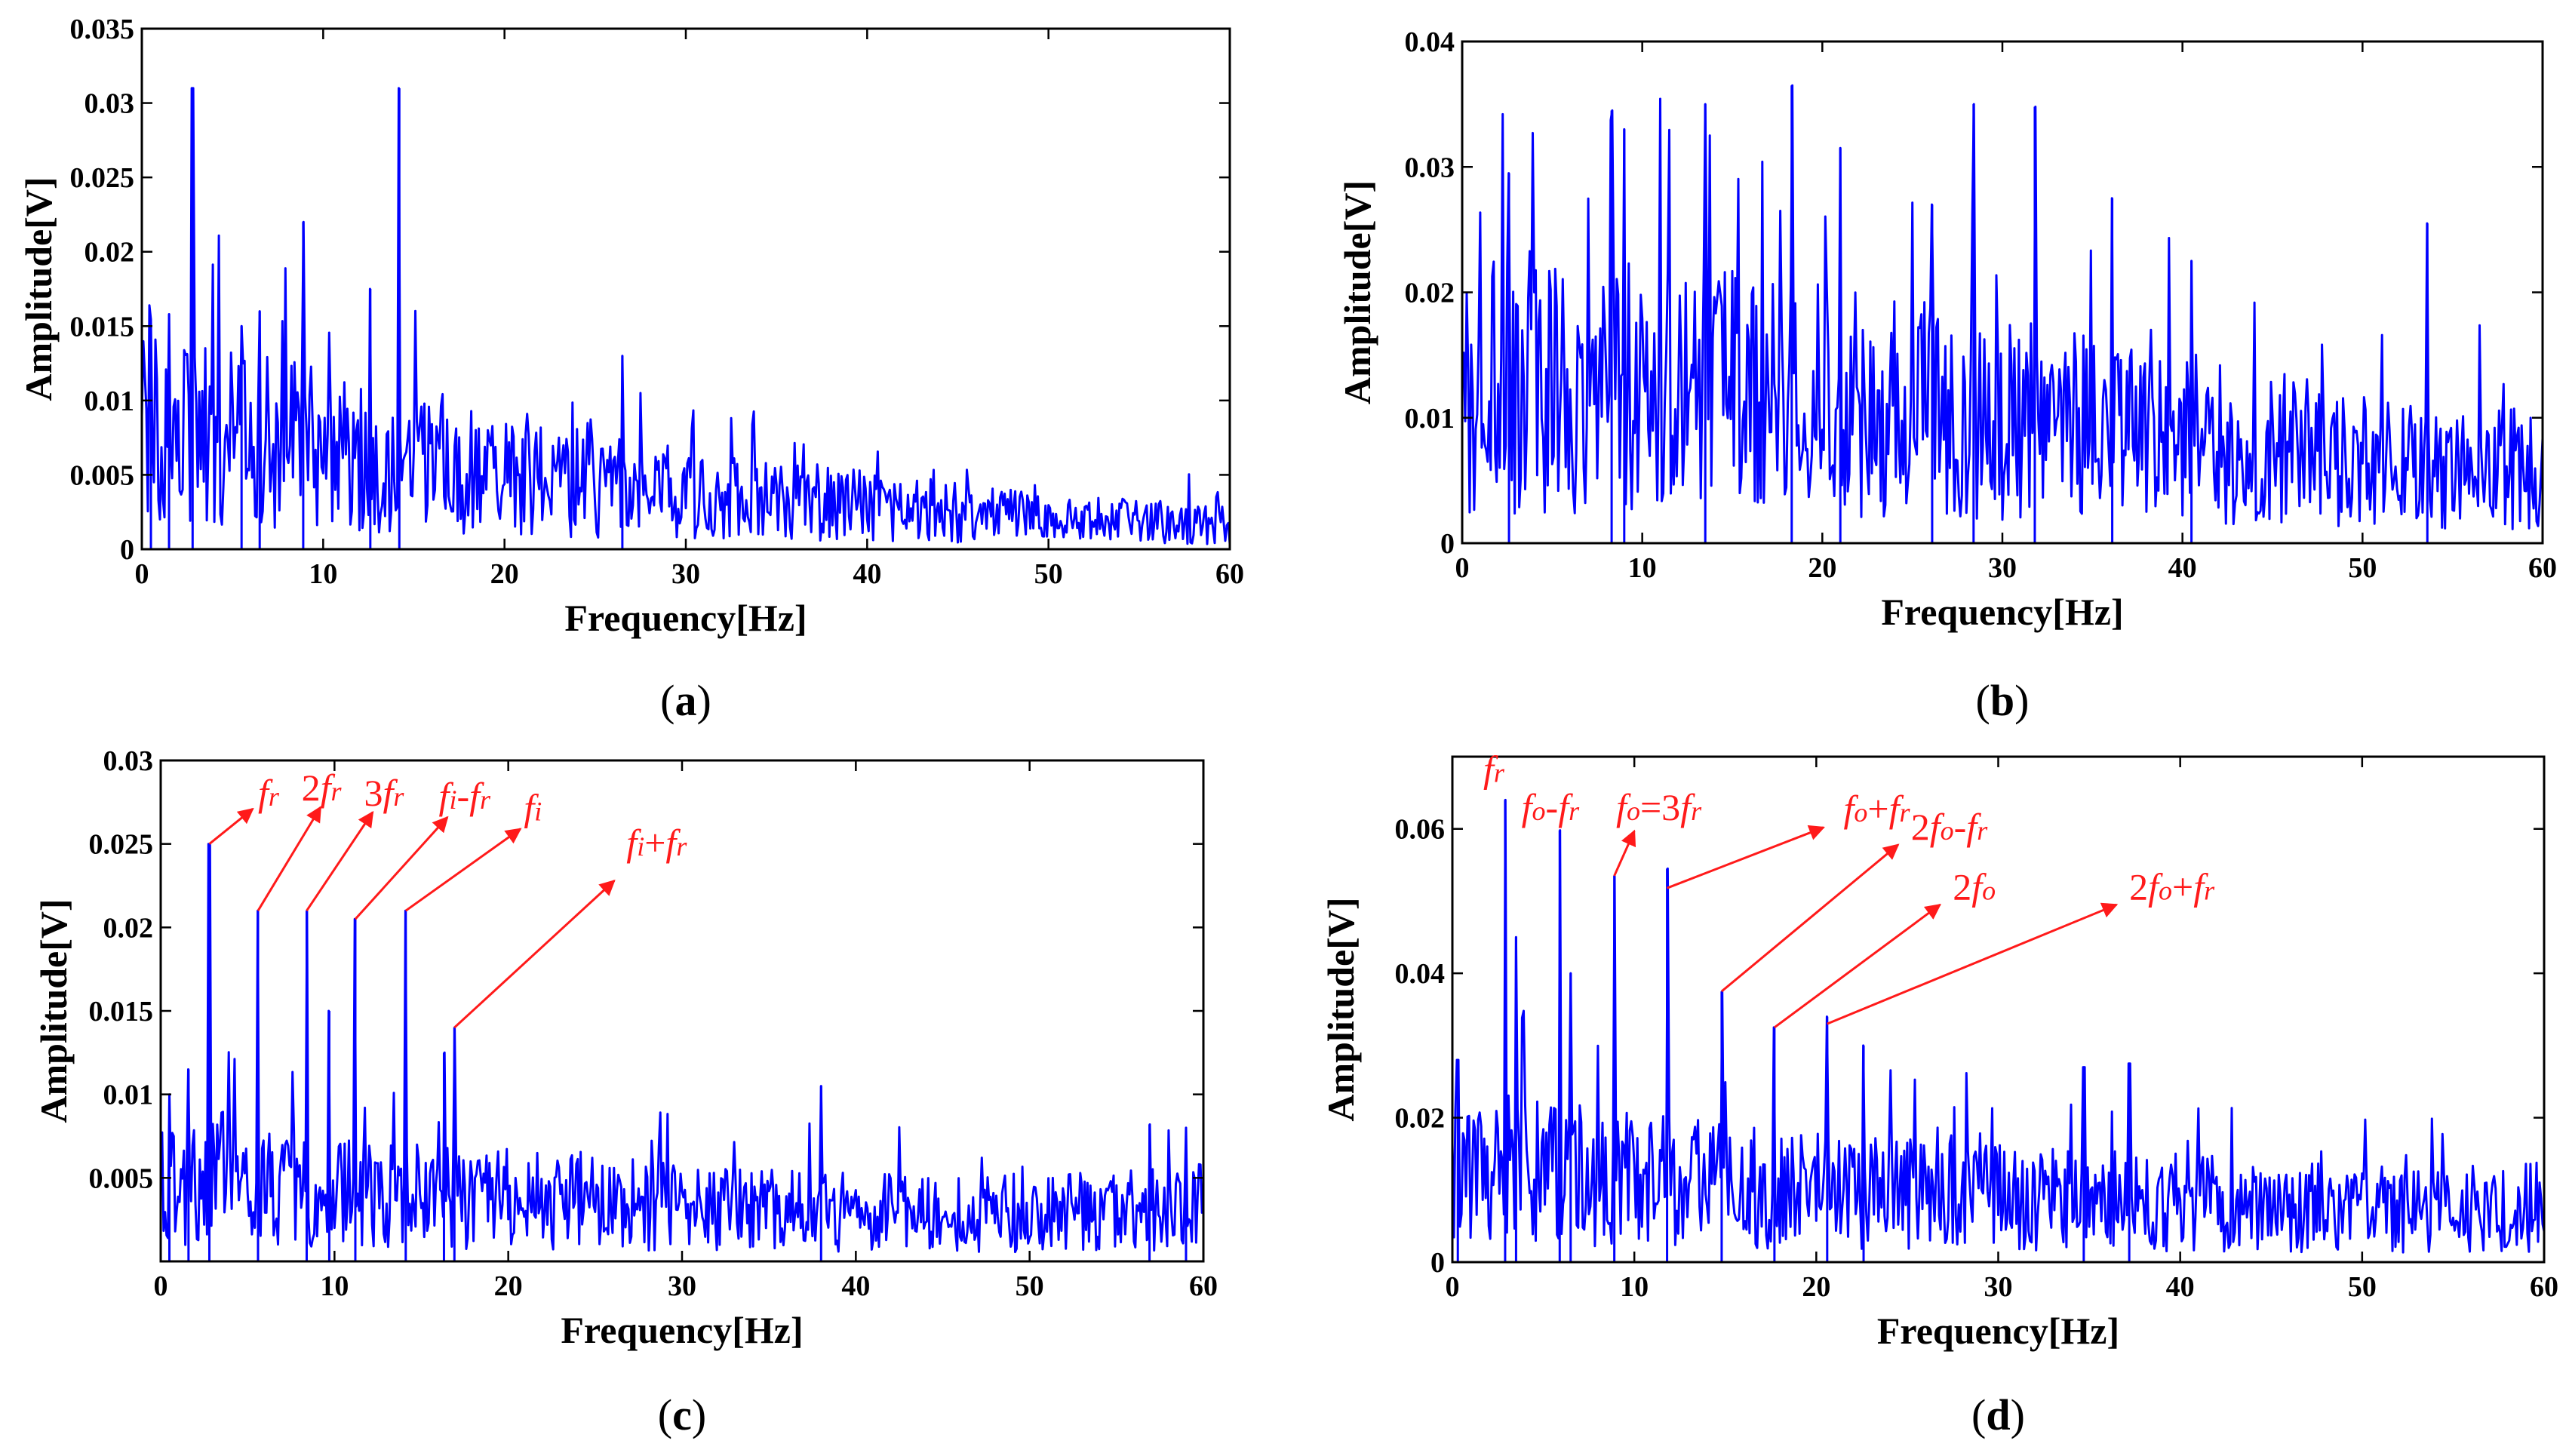  I want to click on caption-letter-b: b, so click(2002, 700).